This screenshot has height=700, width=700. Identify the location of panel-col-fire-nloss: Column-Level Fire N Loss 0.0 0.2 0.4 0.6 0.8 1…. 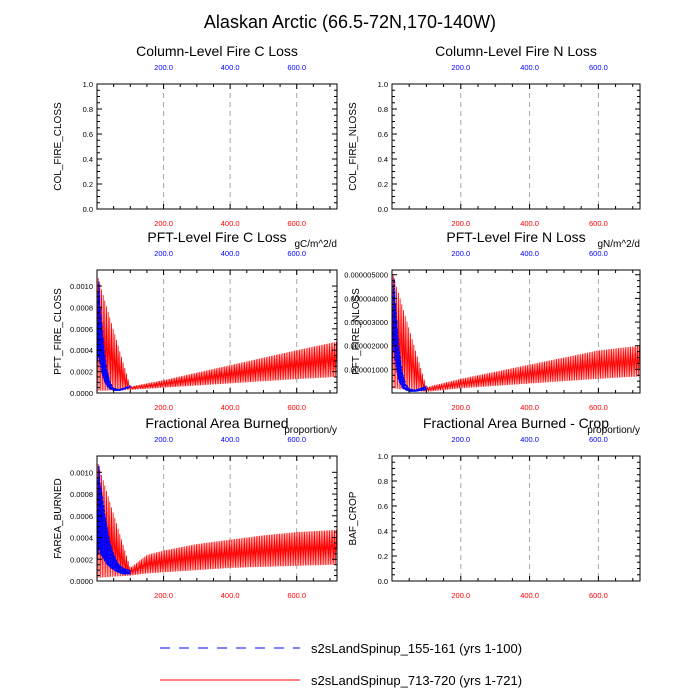
(494, 135).